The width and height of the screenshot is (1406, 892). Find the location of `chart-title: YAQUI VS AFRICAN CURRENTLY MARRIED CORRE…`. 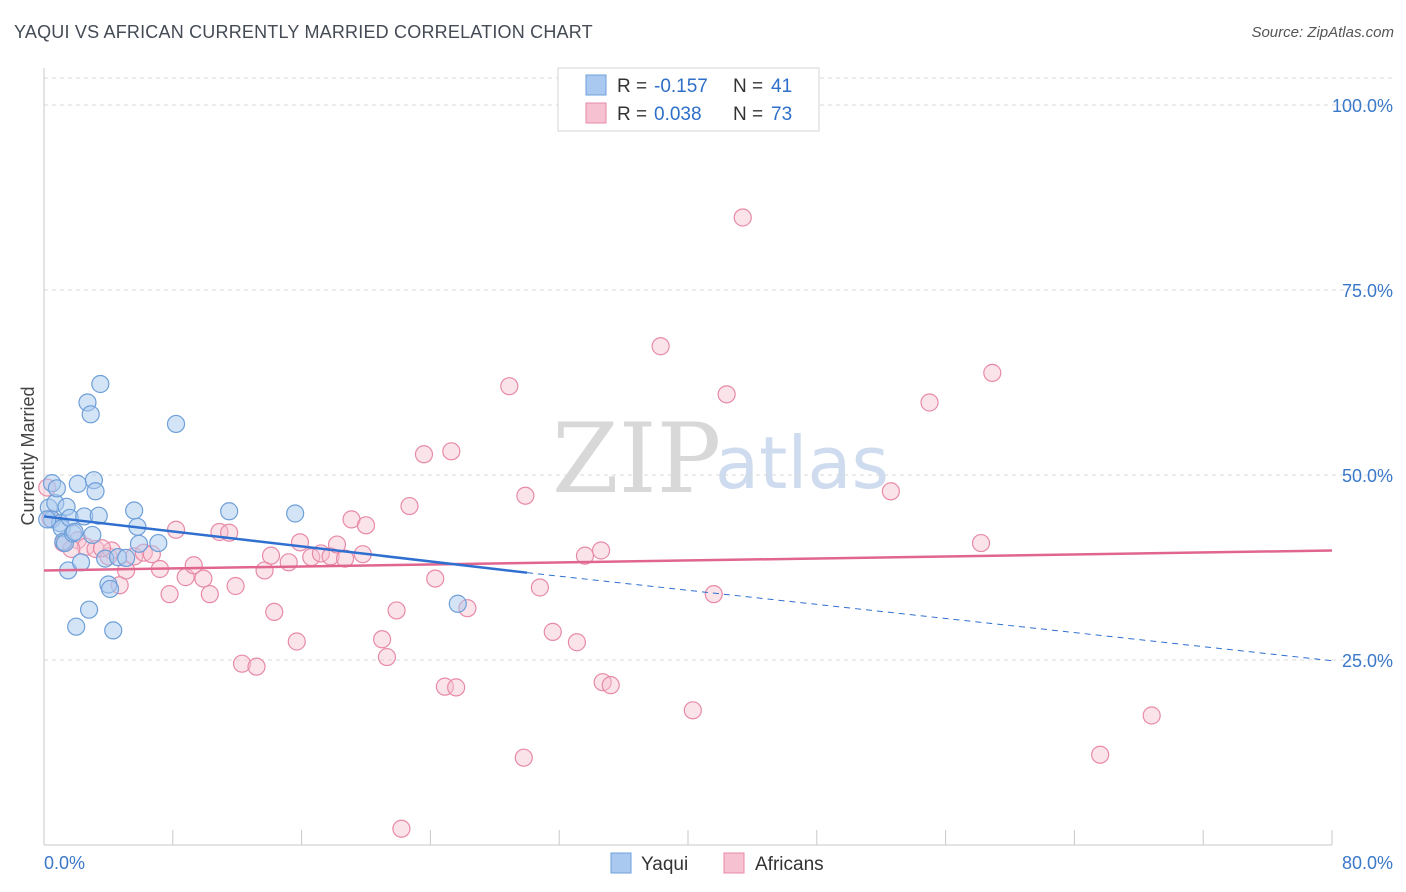

chart-title: YAQUI VS AFRICAN CURRENTLY MARRIED CORRE… is located at coordinates (303, 32).